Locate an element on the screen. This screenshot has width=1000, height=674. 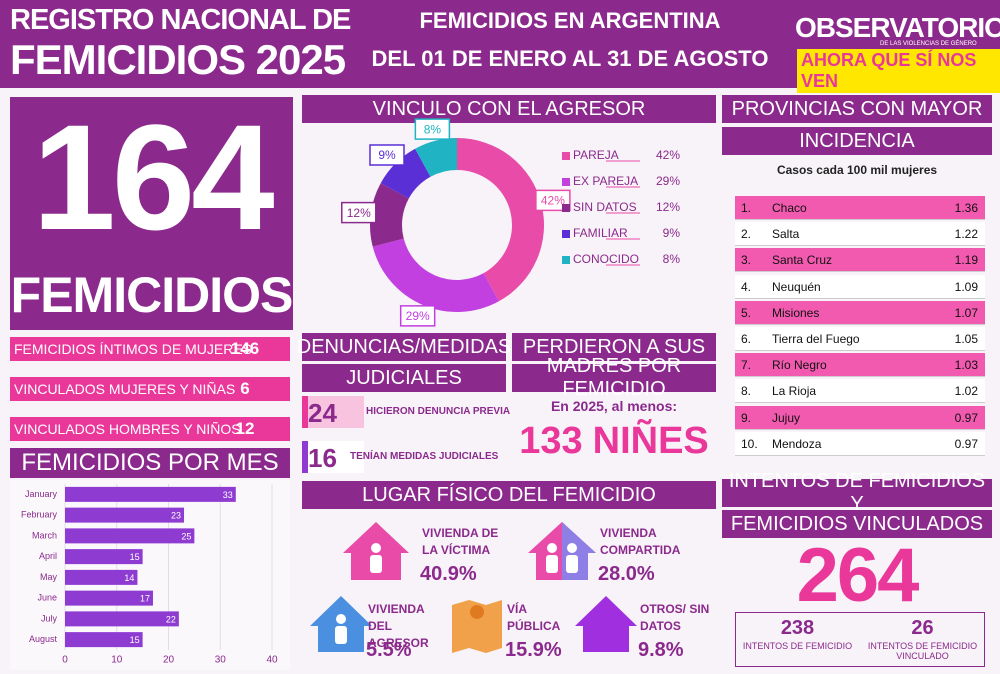
prov-name: Neuquén is located at coordinates (796, 286).